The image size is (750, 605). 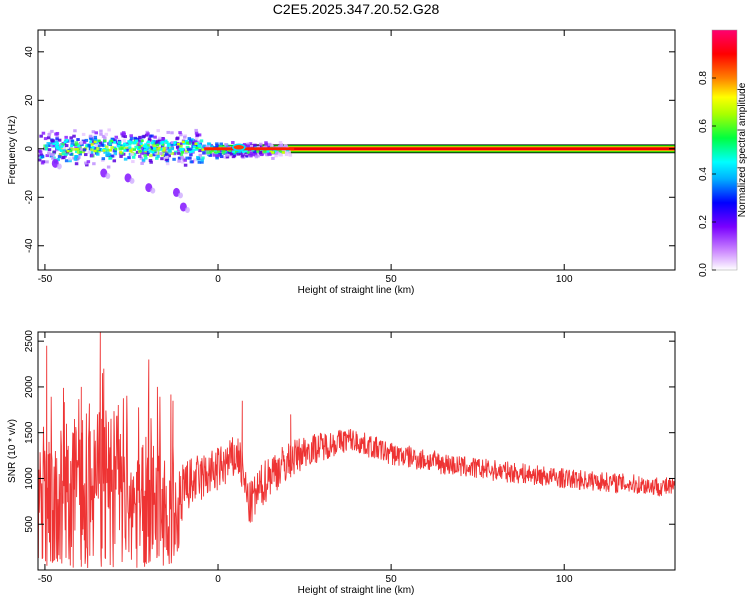 What do you see at coordinates (29, 197) in the screenshot?
I see `spectrogram-y-tick-label: -20` at bounding box center [29, 197].